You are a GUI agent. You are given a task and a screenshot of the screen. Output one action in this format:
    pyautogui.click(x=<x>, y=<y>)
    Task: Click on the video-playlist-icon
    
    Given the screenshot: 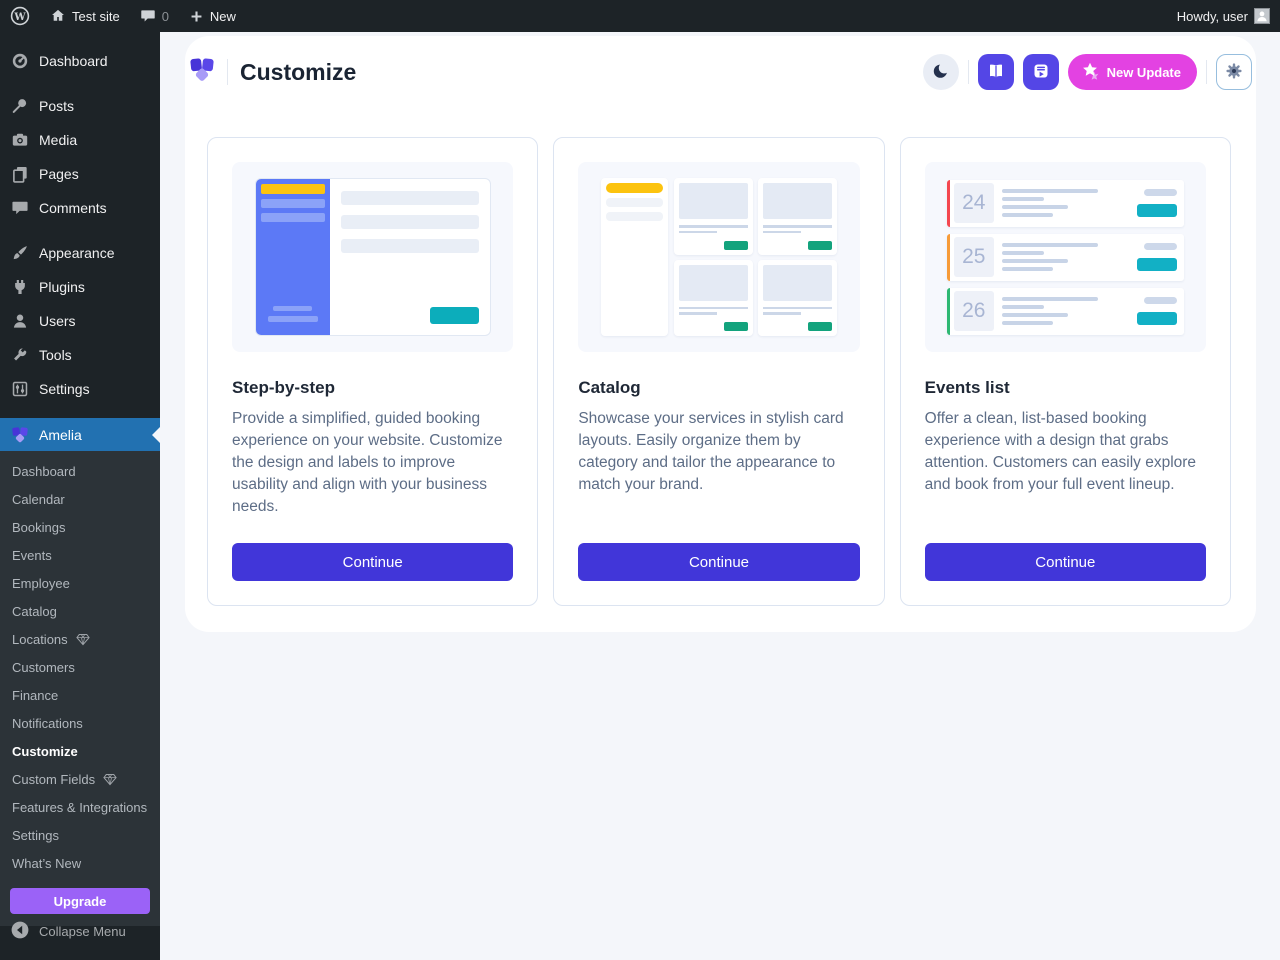 What is the action you would take?
    pyautogui.click(x=1041, y=72)
    